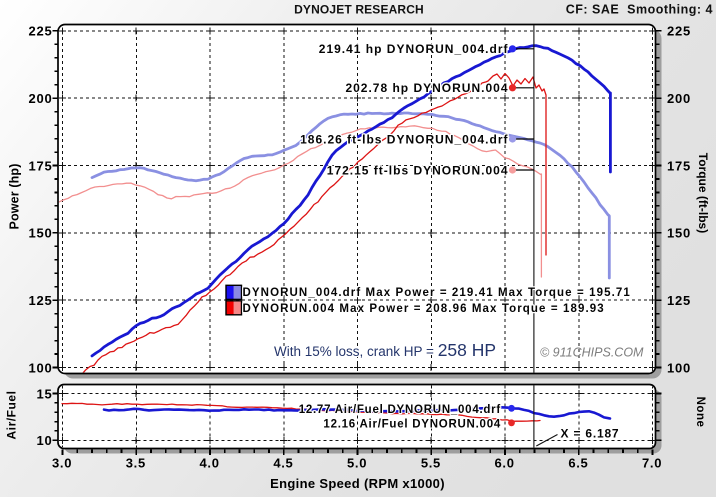 The height and width of the screenshot is (497, 716). Describe the element at coordinates (700, 412) in the screenshot. I see `svg-text: None` at that location.